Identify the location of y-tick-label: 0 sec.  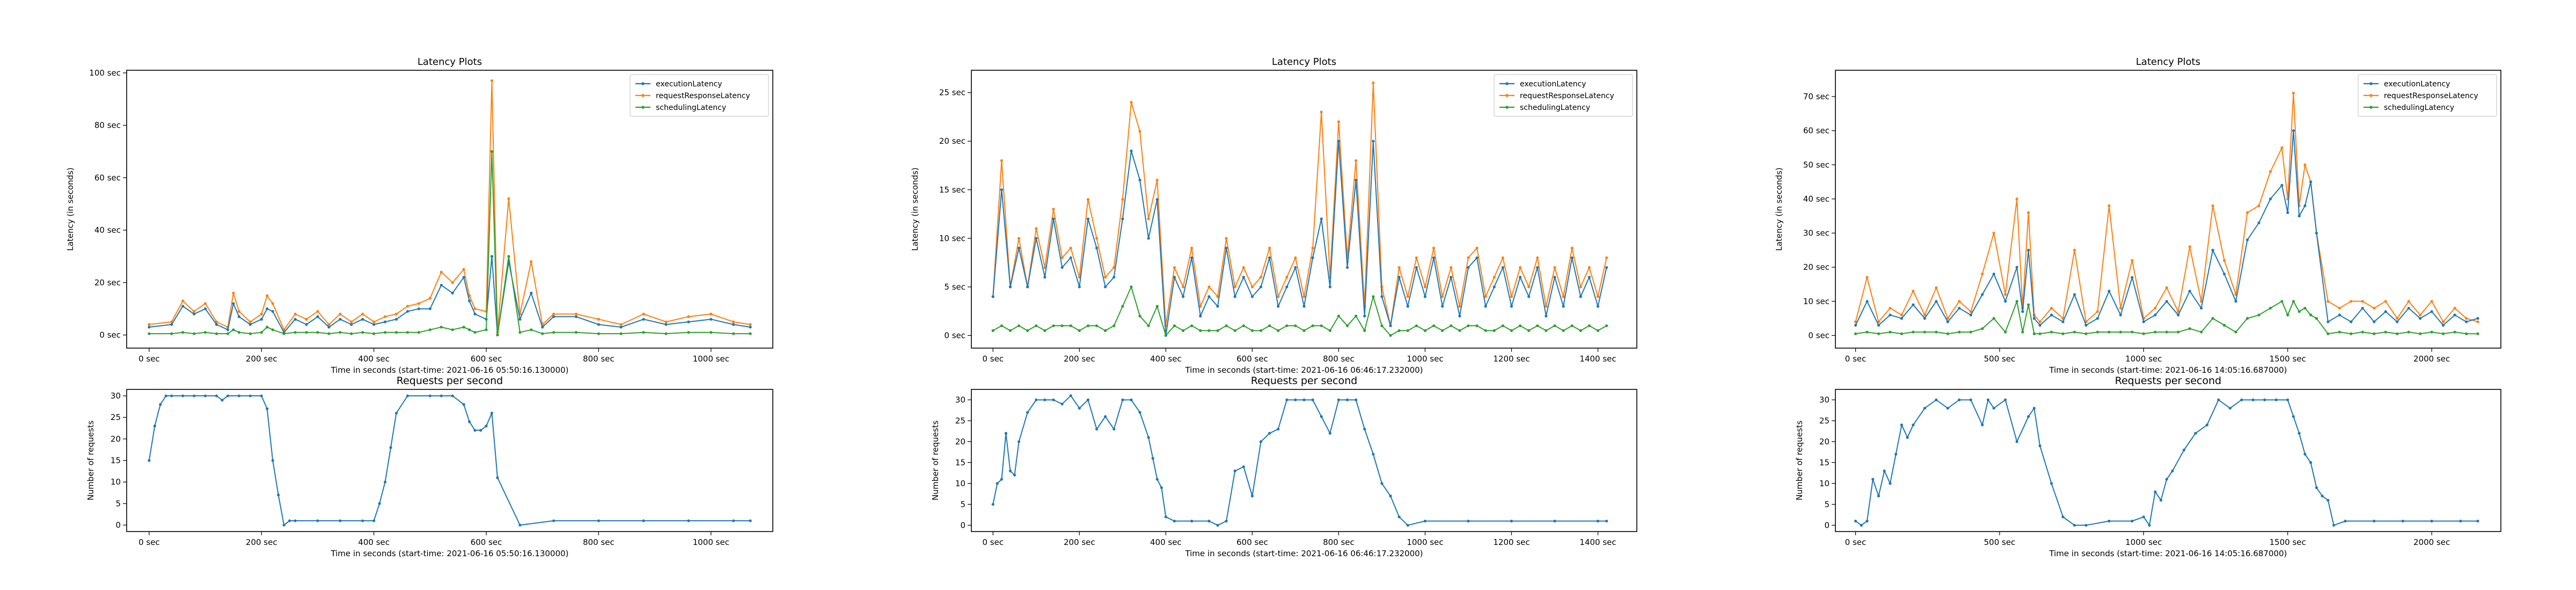
(1818, 335).